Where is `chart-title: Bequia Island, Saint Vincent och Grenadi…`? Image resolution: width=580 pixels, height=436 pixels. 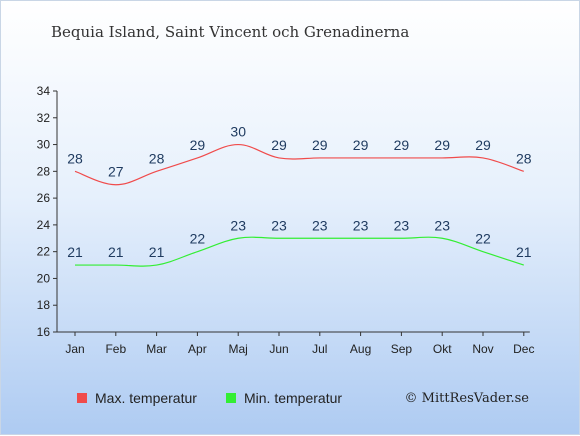 chart-title: Bequia Island, Saint Vincent och Grenadi… is located at coordinates (230, 32).